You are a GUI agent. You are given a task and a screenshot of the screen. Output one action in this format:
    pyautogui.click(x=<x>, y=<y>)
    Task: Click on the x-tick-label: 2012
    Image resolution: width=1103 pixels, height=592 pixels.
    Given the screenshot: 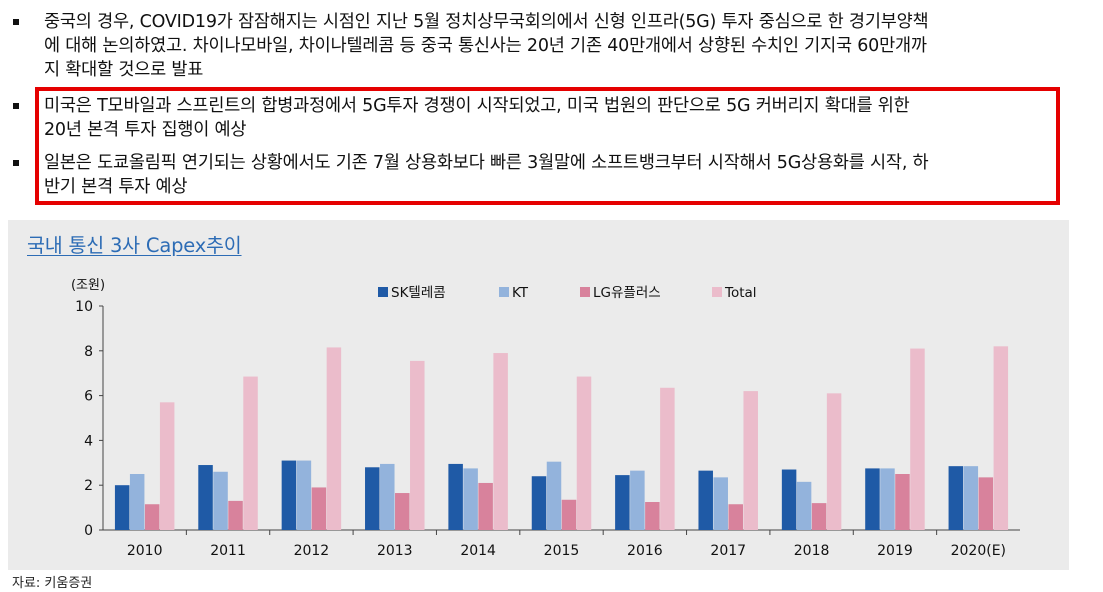 What is the action you would take?
    pyautogui.click(x=312, y=551)
    